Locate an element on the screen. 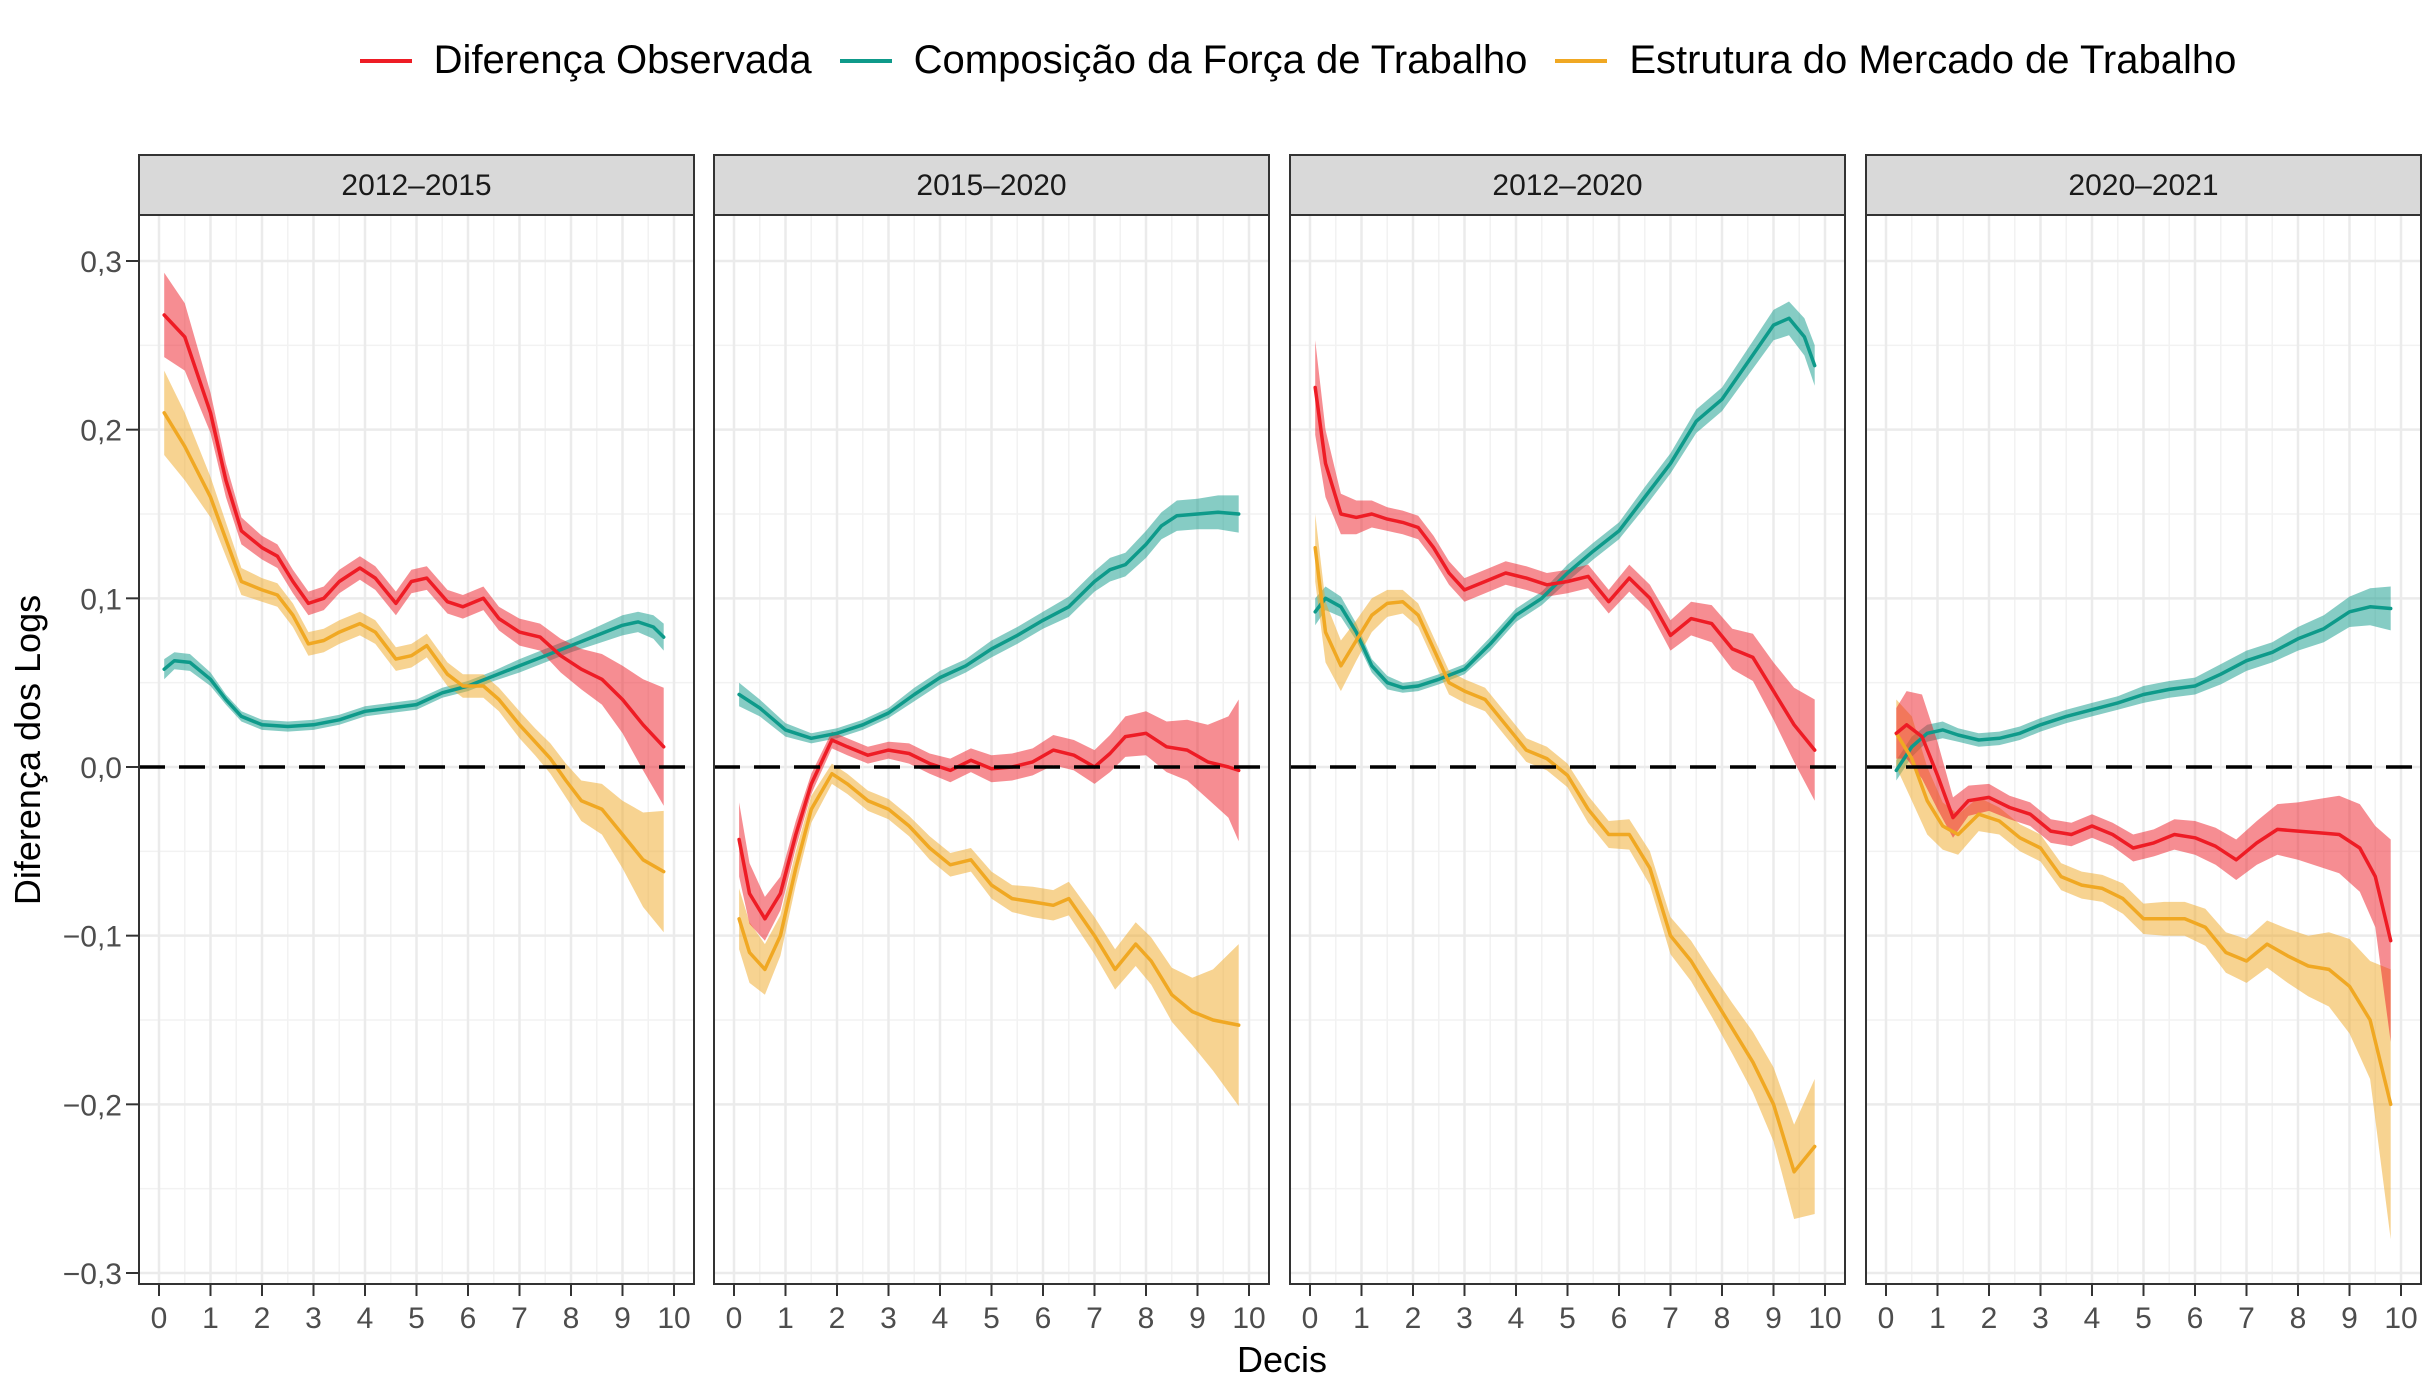 The width and height of the screenshot is (2436, 1390). y-tick-label: 0,2 is located at coordinates (101, 431).